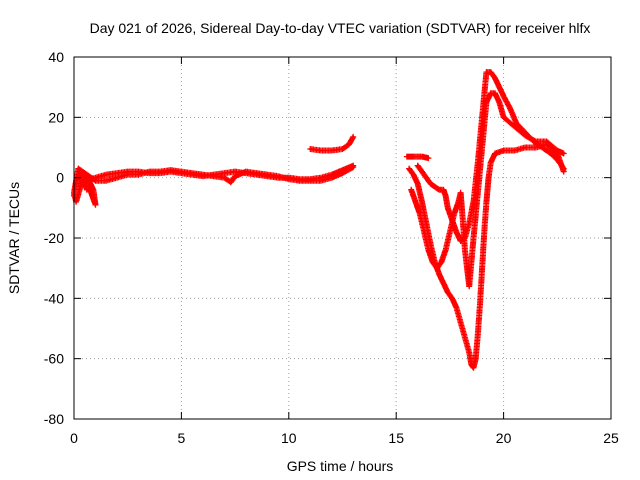 The image size is (640, 480). Describe the element at coordinates (486, 256) in the screenshot. I see `series-track-e` at that location.